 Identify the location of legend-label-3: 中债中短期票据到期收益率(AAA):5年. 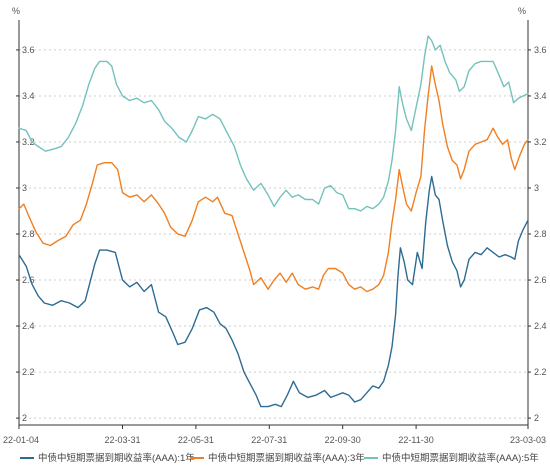
(460, 458).